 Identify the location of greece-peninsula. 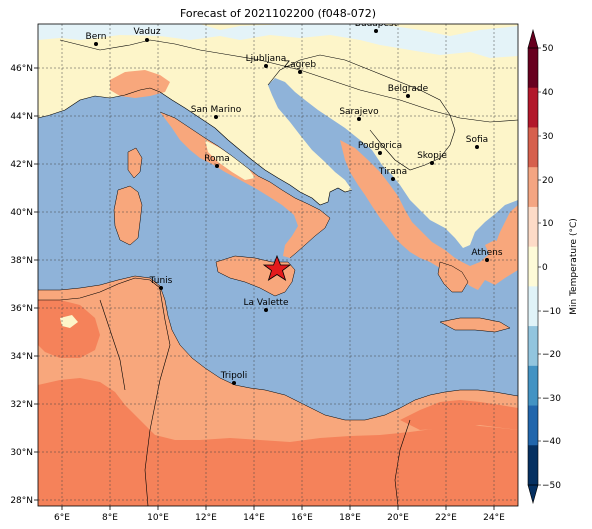
(453, 277).